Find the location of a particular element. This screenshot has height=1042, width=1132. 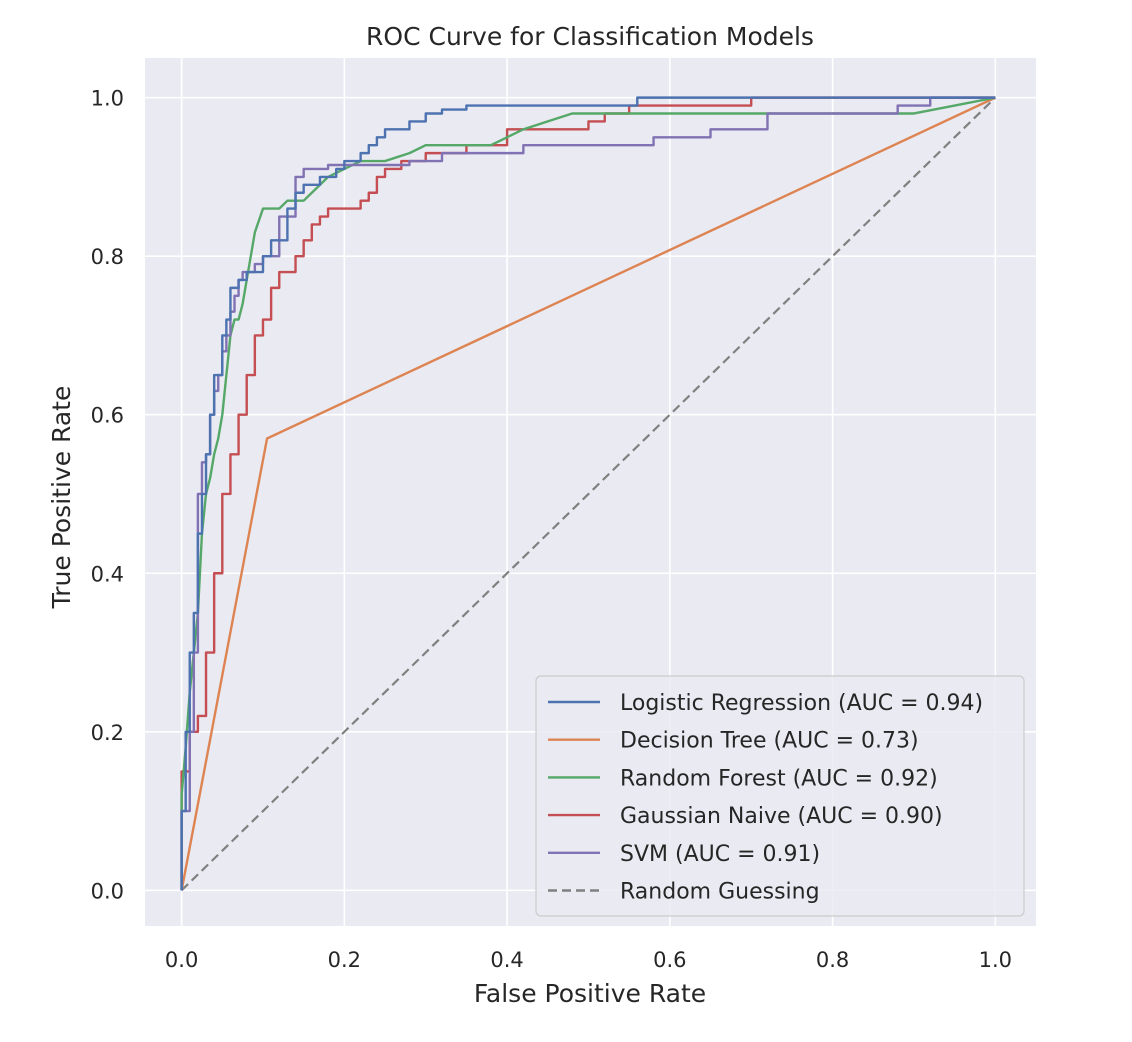

legend-entry: Random Forest (AUC = 0.92) is located at coordinates (779, 778).